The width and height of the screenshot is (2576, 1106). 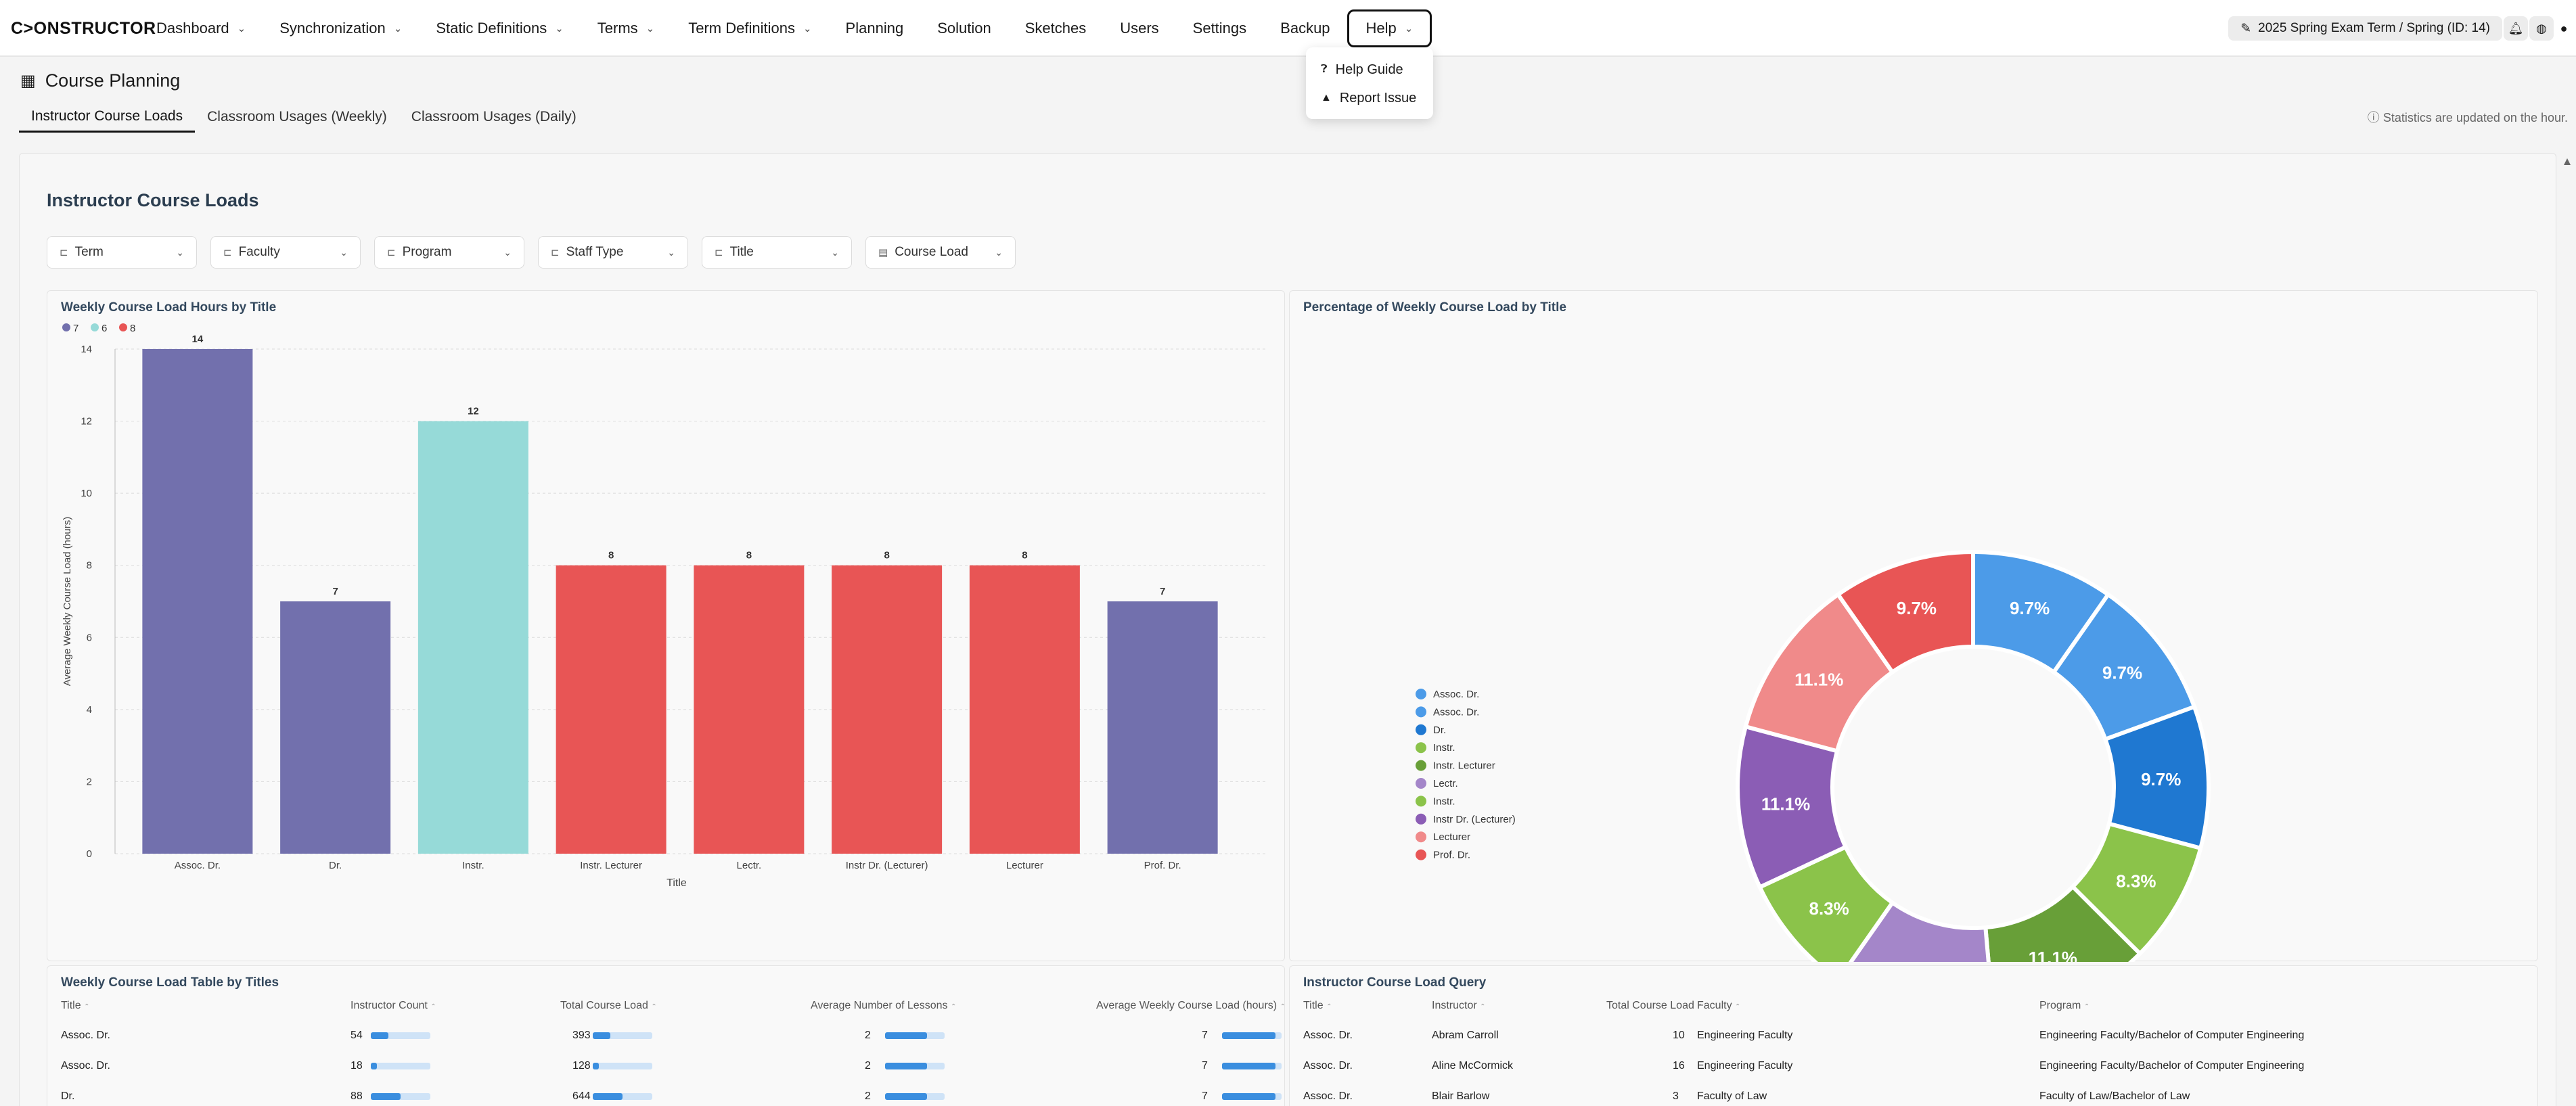 I want to click on nav-item-settings: Settings, so click(x=1220, y=28).